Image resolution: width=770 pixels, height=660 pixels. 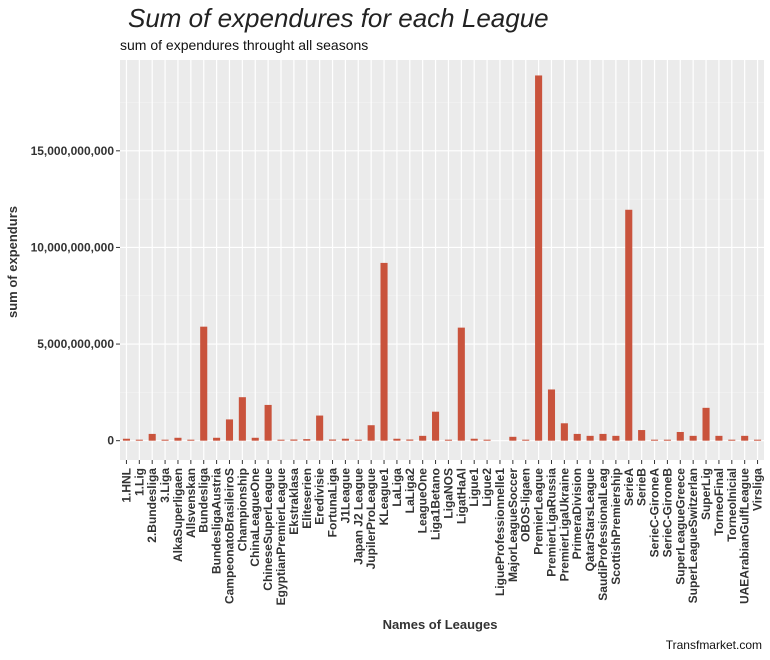 What do you see at coordinates (564, 525) in the screenshot?
I see `x-tick-label: PremierLigaUkraine` at bounding box center [564, 525].